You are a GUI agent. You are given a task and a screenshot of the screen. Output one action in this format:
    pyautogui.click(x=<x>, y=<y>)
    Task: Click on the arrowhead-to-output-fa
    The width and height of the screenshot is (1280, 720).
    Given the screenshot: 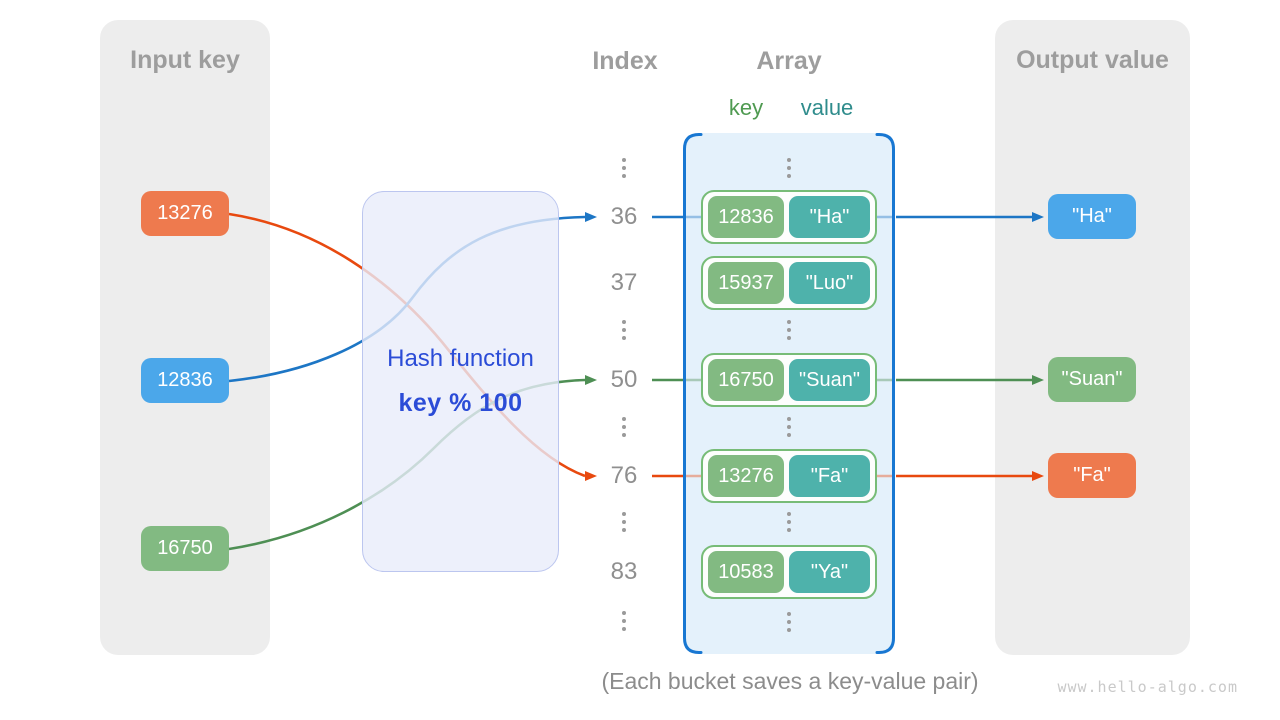 What is the action you would take?
    pyautogui.click(x=1038, y=476)
    